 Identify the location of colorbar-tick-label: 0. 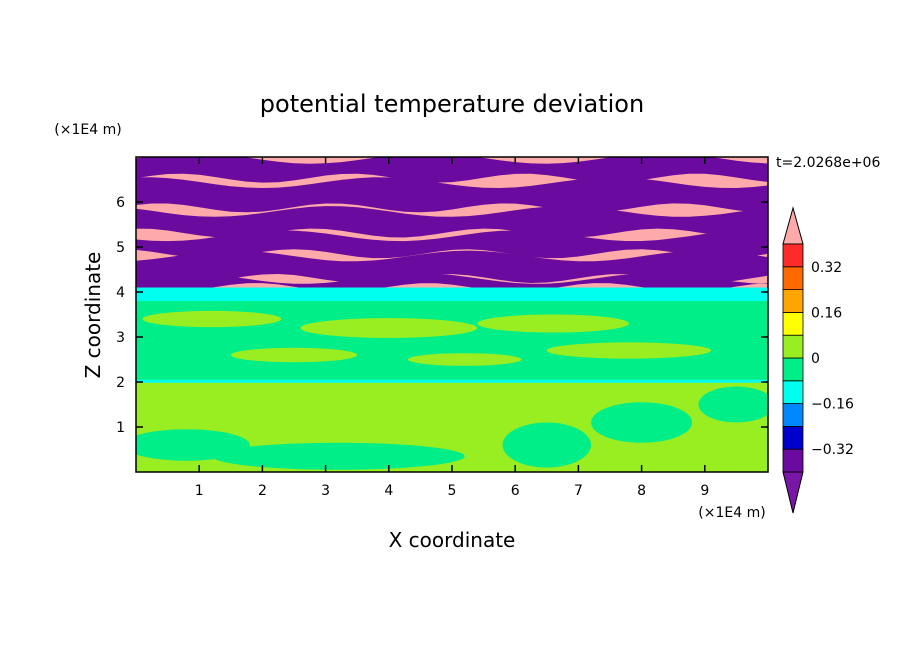
(815, 359).